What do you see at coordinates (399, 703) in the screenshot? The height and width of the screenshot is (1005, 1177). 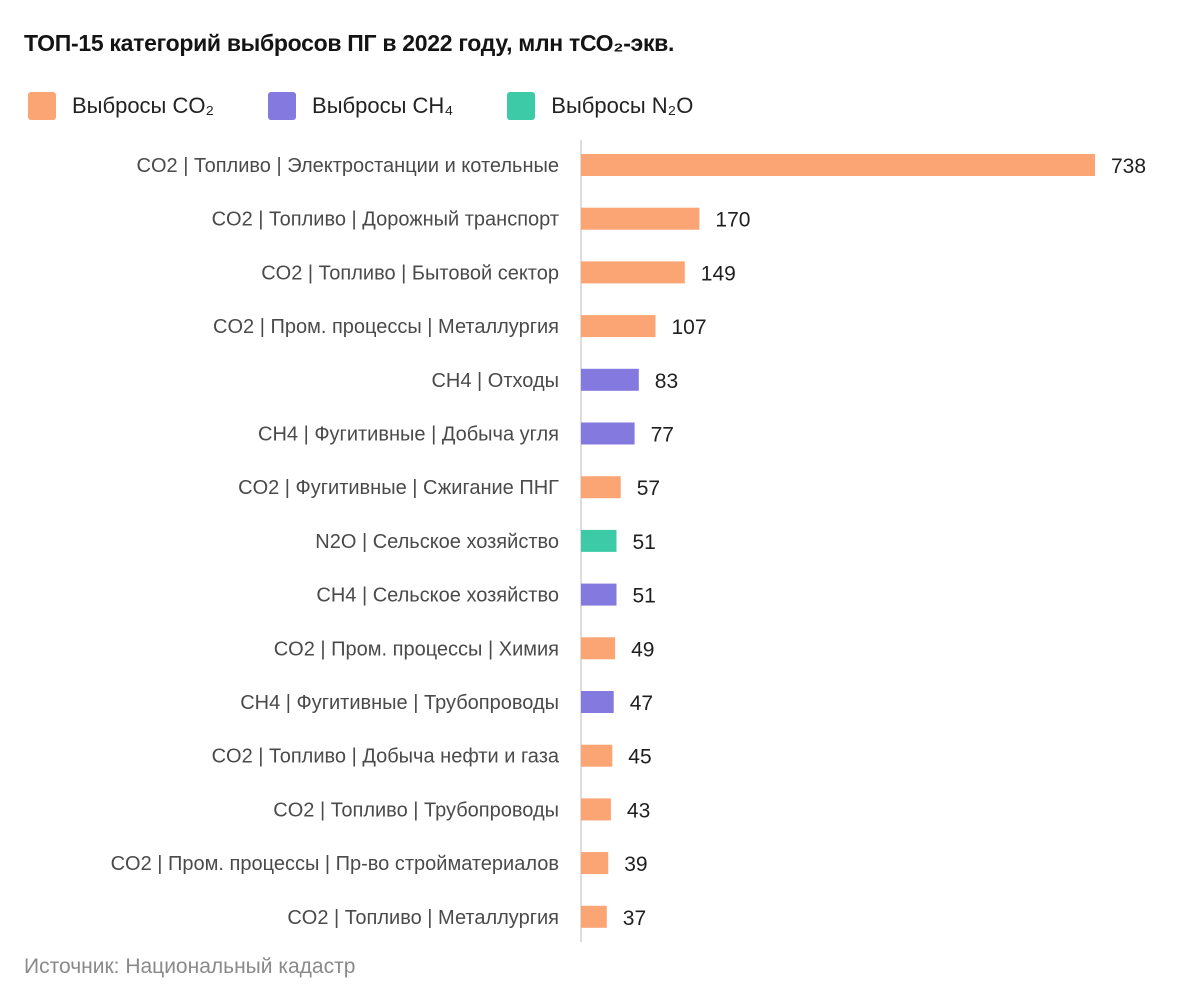 I see `category-label-11: CH4 | Фугитивные | Трубопроводы` at bounding box center [399, 703].